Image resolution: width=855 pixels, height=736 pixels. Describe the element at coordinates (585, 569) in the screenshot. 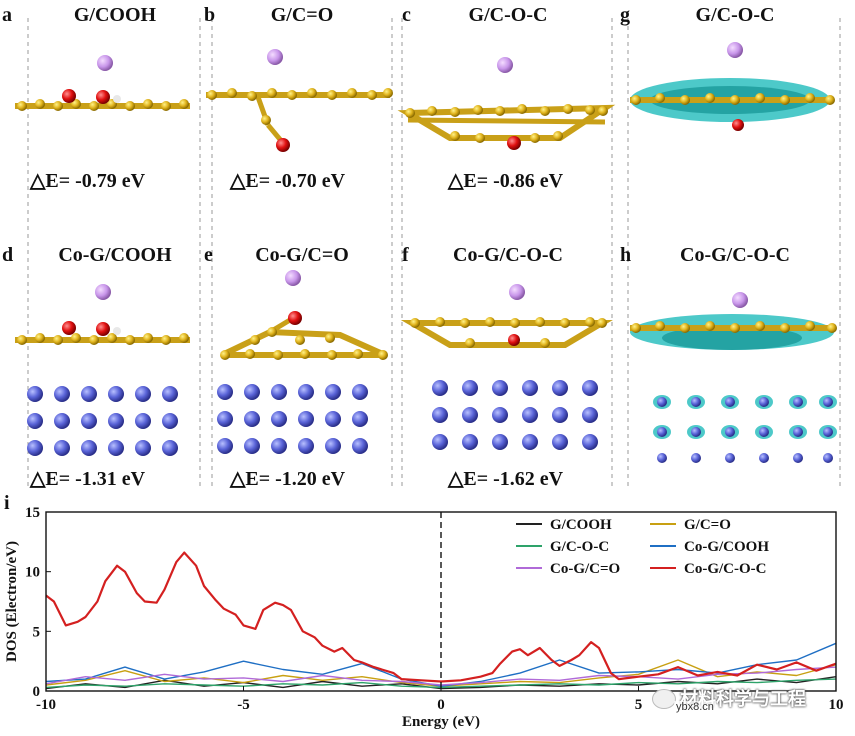

I see `legend-label-4: Co-G/C=O` at that location.